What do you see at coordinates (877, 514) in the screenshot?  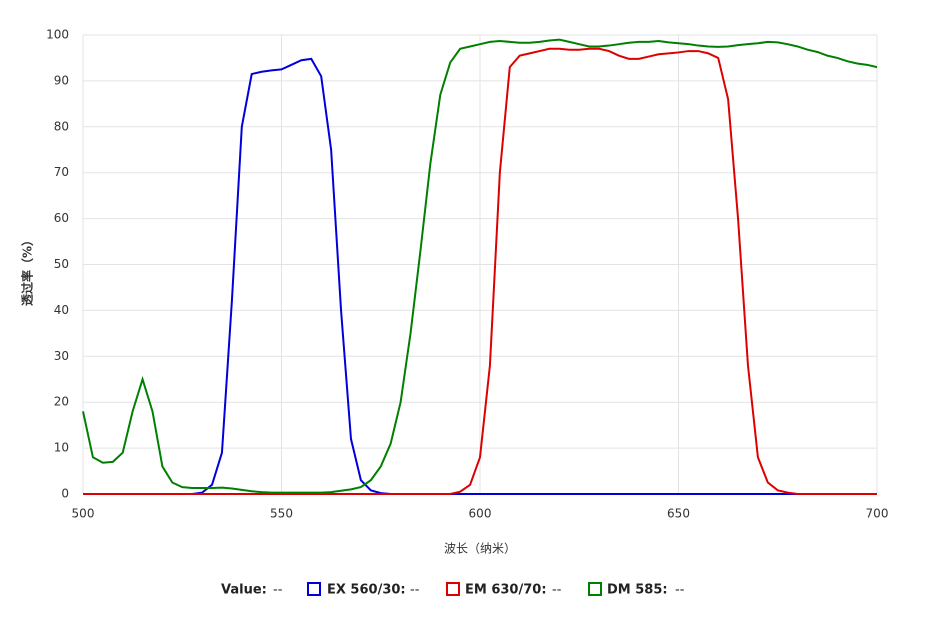 I see `x-tick-label: 700` at bounding box center [877, 514].